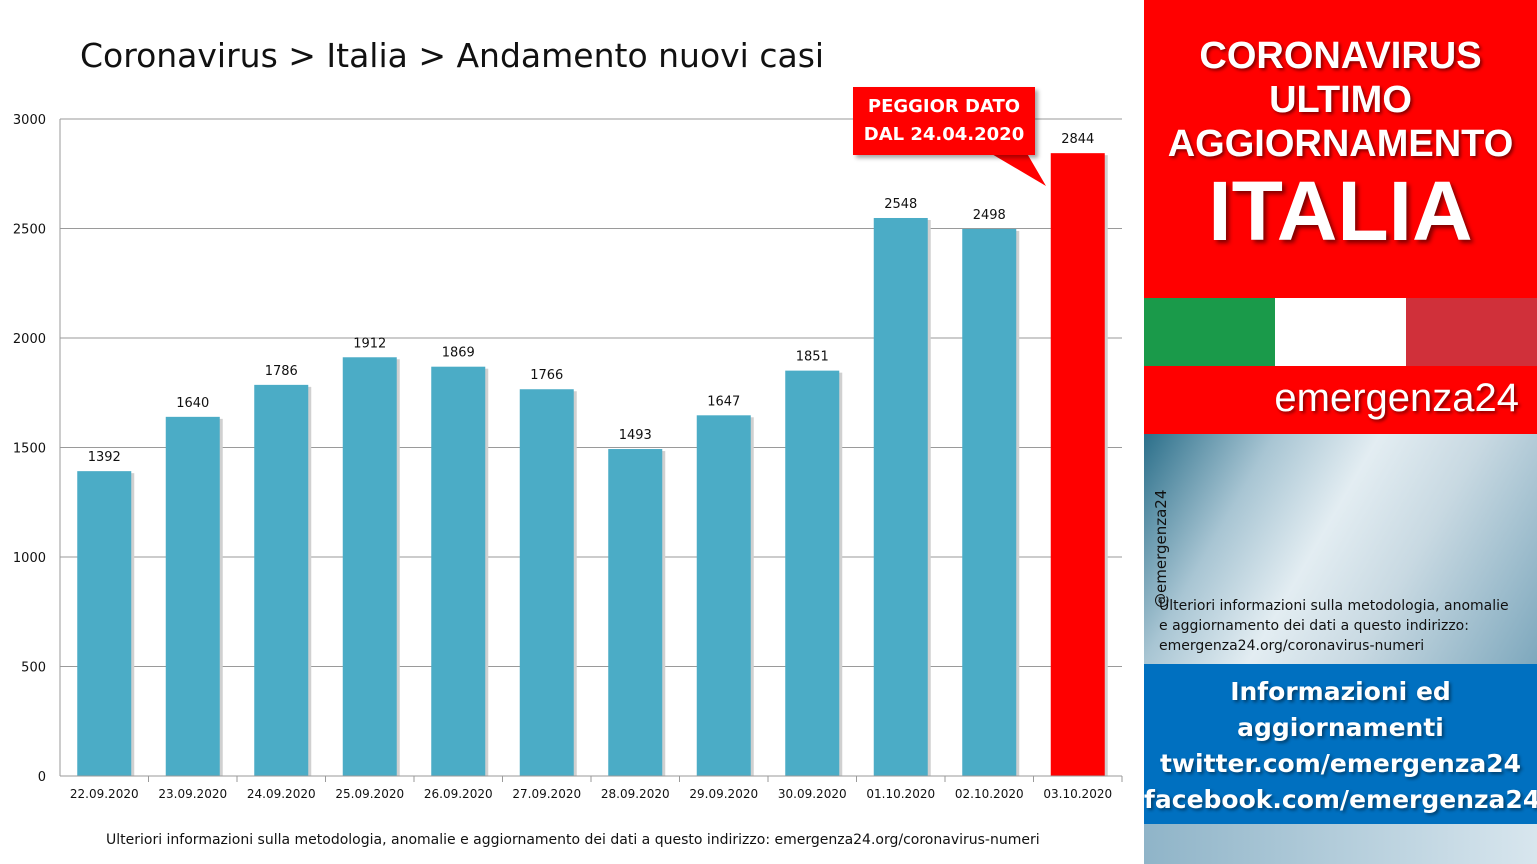  I want to click on x-tick-label: 01.10.2020, so click(900, 794).